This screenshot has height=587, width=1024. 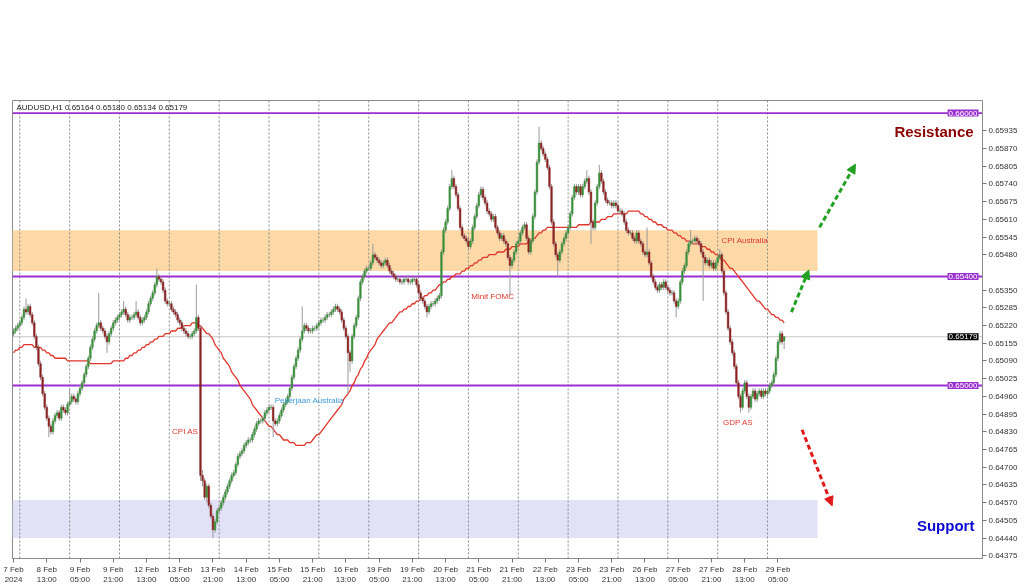 What do you see at coordinates (1003, 503) in the screenshot?
I see `y-tick-label: 0.64570` at bounding box center [1003, 503].